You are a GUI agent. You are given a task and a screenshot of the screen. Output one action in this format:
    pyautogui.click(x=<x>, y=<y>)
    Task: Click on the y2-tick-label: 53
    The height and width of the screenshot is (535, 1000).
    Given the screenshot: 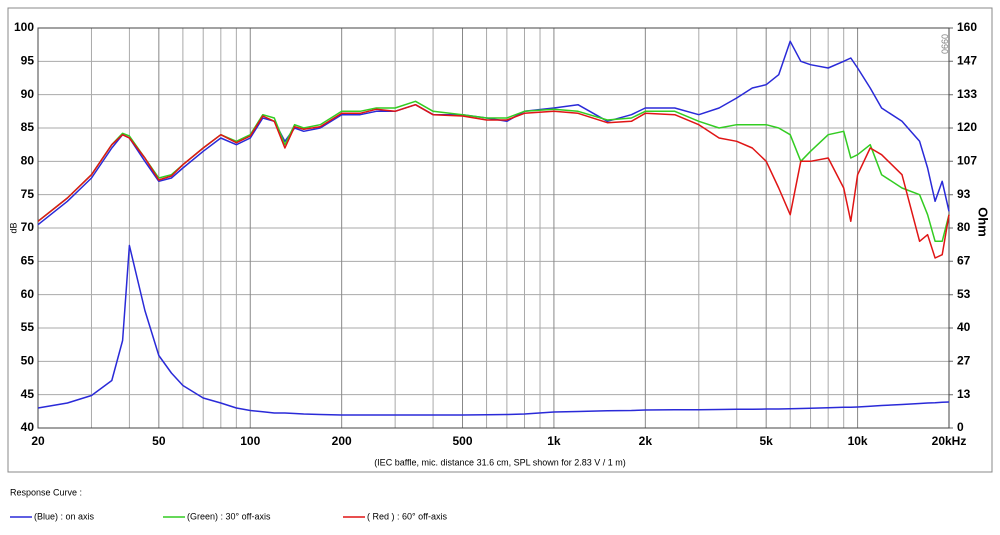 What is the action you would take?
    pyautogui.click(x=964, y=294)
    